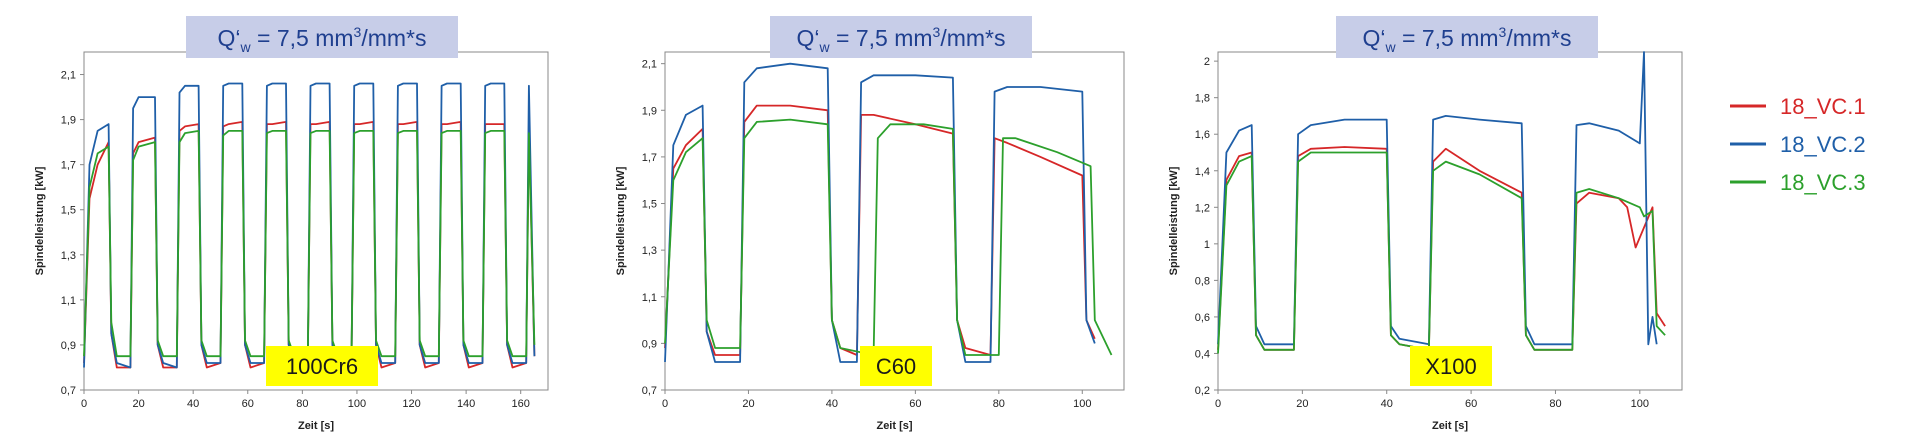  I want to click on material-label: C60, so click(896, 366).